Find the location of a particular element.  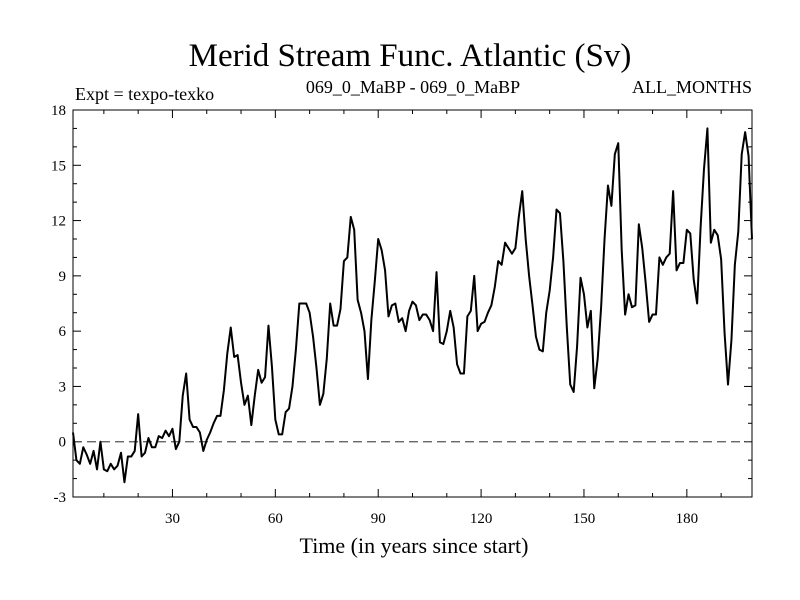

subtitle-left: Expt = texpo-texko is located at coordinates (144, 94).